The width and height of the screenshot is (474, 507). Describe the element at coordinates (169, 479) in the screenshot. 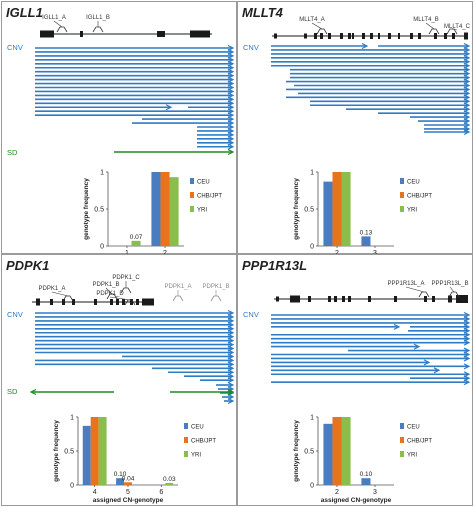

I see `data-label: 0.03` at that location.